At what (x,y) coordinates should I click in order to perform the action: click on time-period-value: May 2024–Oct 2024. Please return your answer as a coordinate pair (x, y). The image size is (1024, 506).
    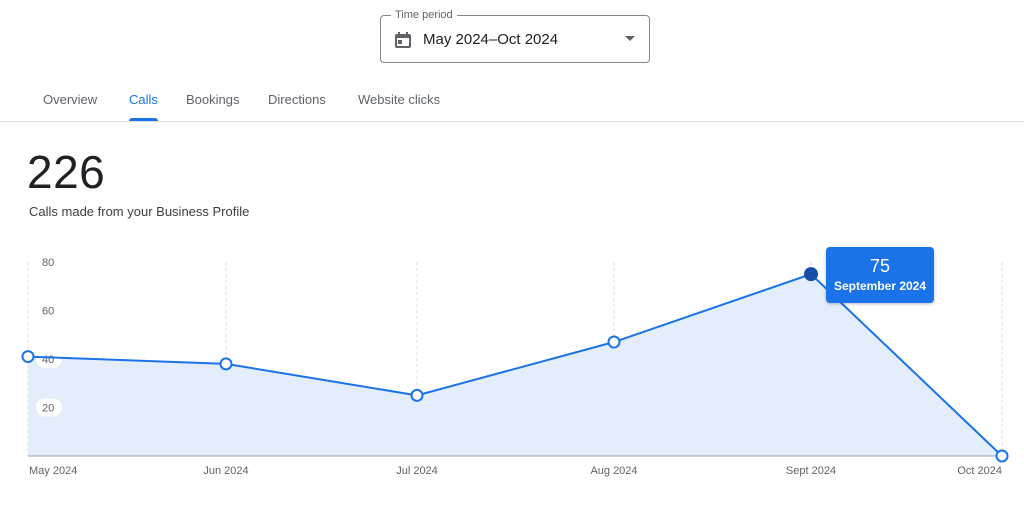
    Looking at the image, I should click on (491, 39).